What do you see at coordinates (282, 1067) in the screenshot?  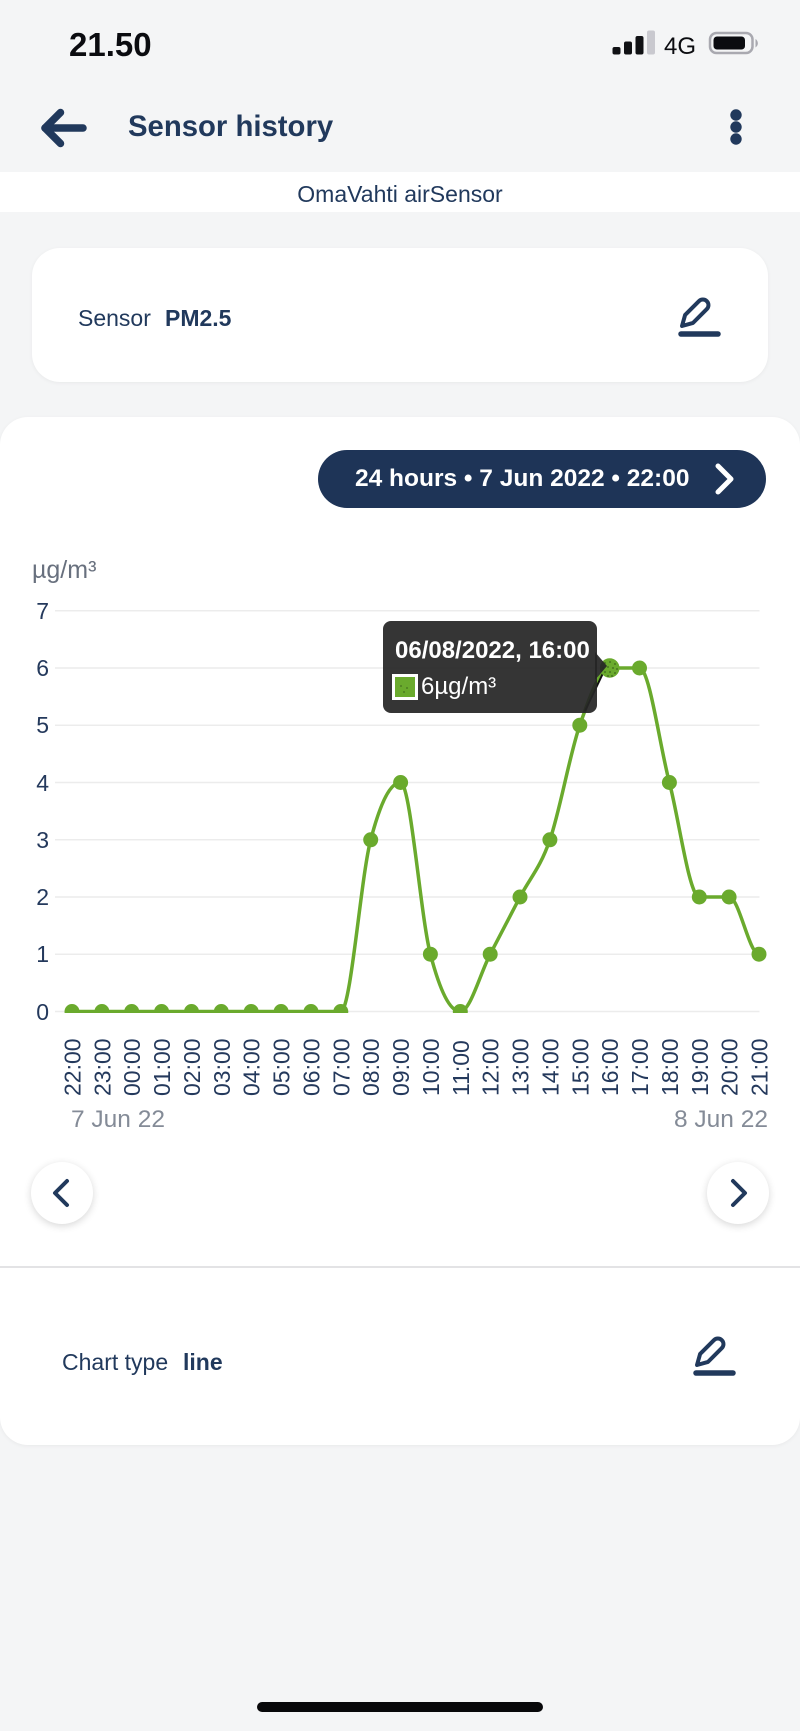 I see `svg-text: 05:00` at bounding box center [282, 1067].